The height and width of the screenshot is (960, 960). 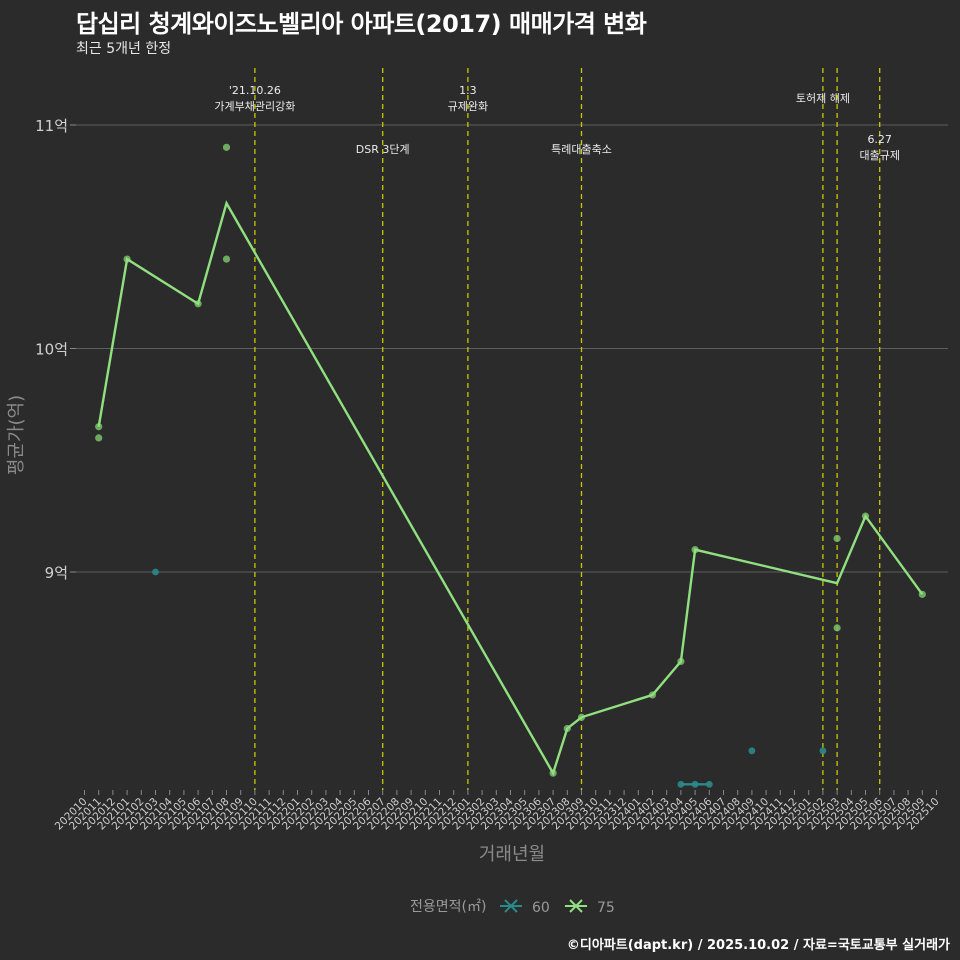 I want to click on y-tick-label: 11억, so click(x=51, y=126).